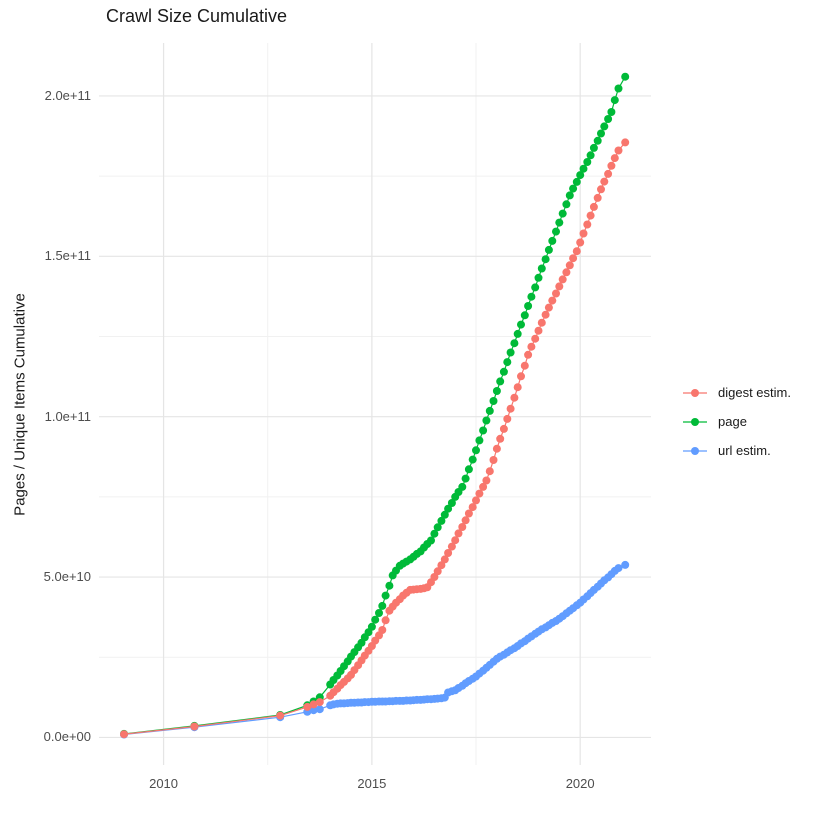 The width and height of the screenshot is (826, 827). I want to click on legend-key-page-icon, so click(695, 421).